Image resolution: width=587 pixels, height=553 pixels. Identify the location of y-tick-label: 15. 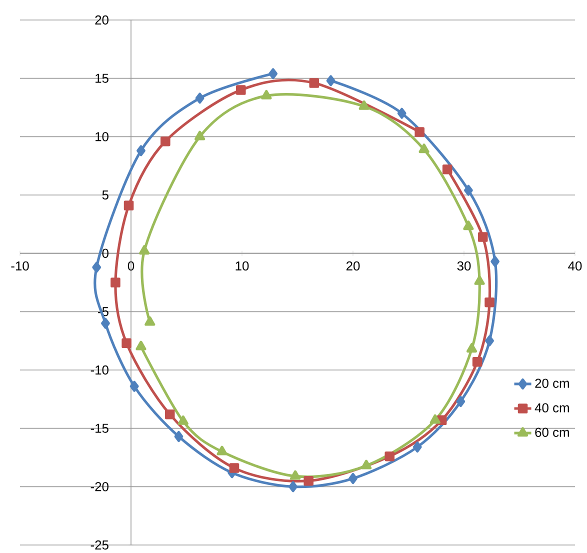
(102, 78).